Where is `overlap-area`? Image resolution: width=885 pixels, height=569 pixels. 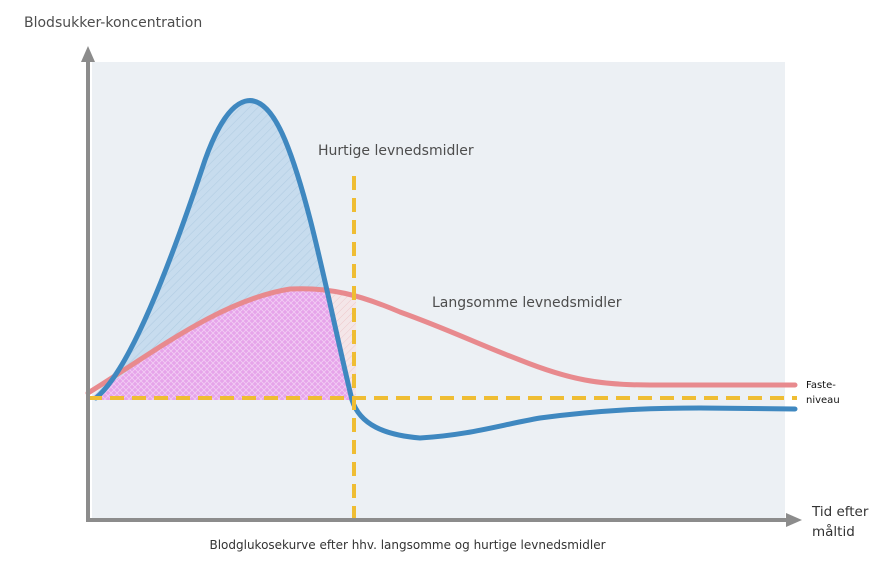 overlap-area is located at coordinates (220, 344).